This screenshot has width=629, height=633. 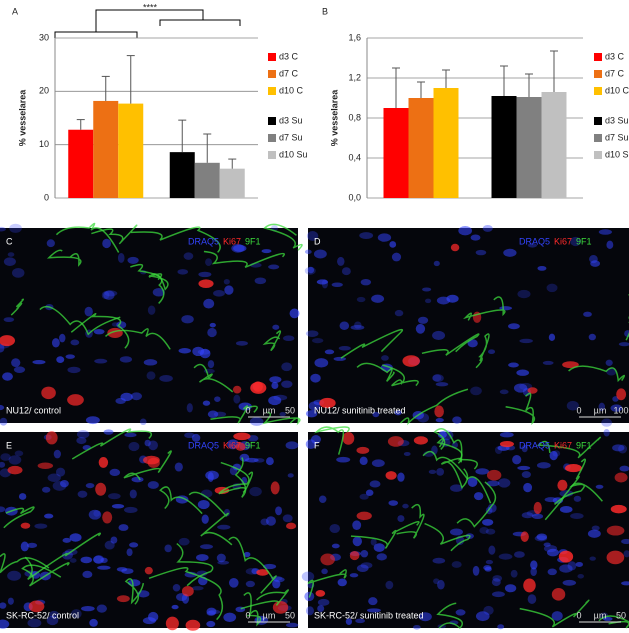 I want to click on bracket-left, so click(x=96, y=34).